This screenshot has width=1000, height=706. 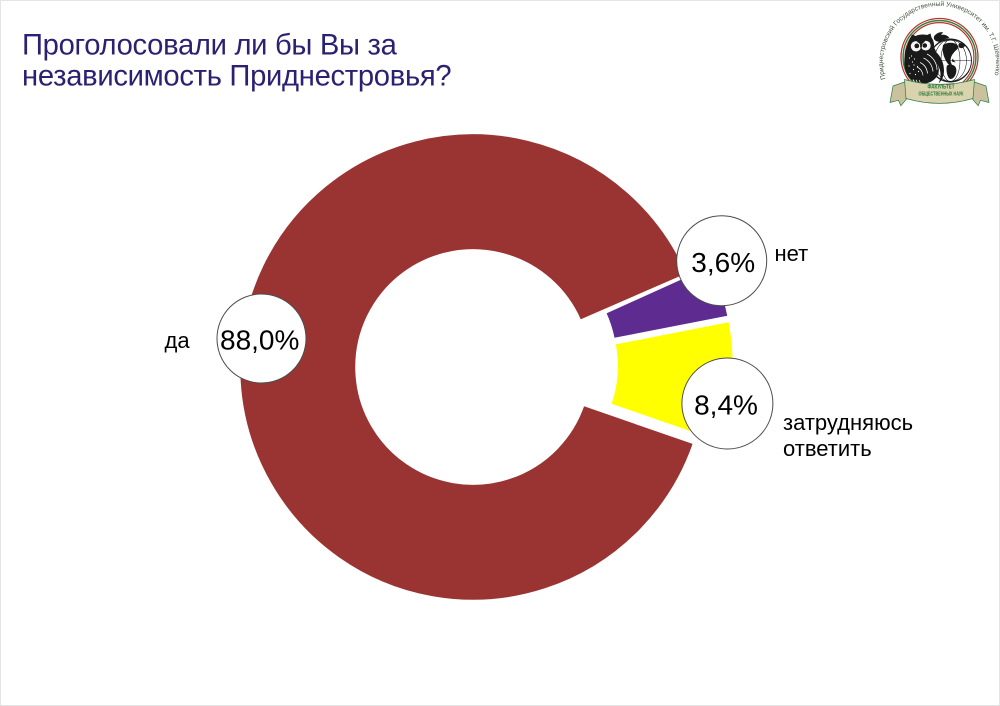 I want to click on svg-text: 88,0%, so click(x=259, y=339).